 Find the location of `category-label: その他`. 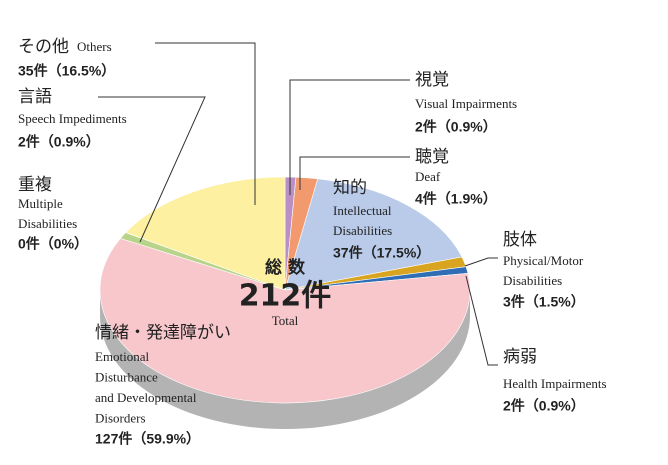

category-label: その他 is located at coordinates (43, 47).